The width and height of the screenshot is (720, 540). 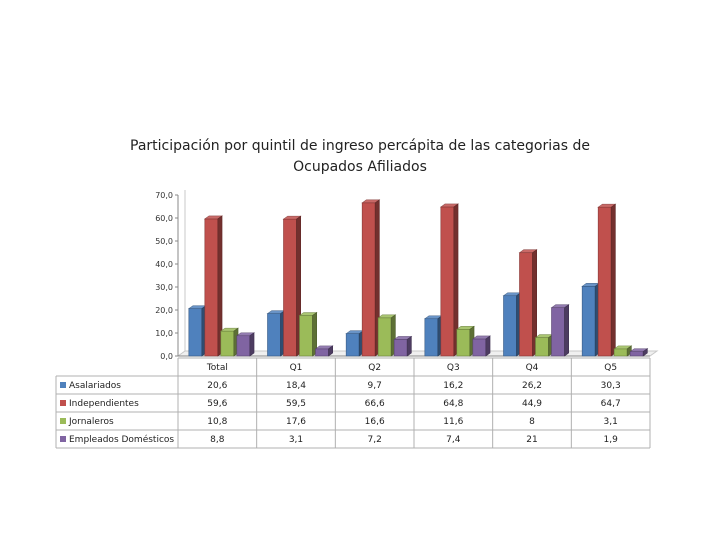 What do you see at coordinates (611, 440) in the screenshot?
I see `data-label: 1,9` at bounding box center [611, 440].